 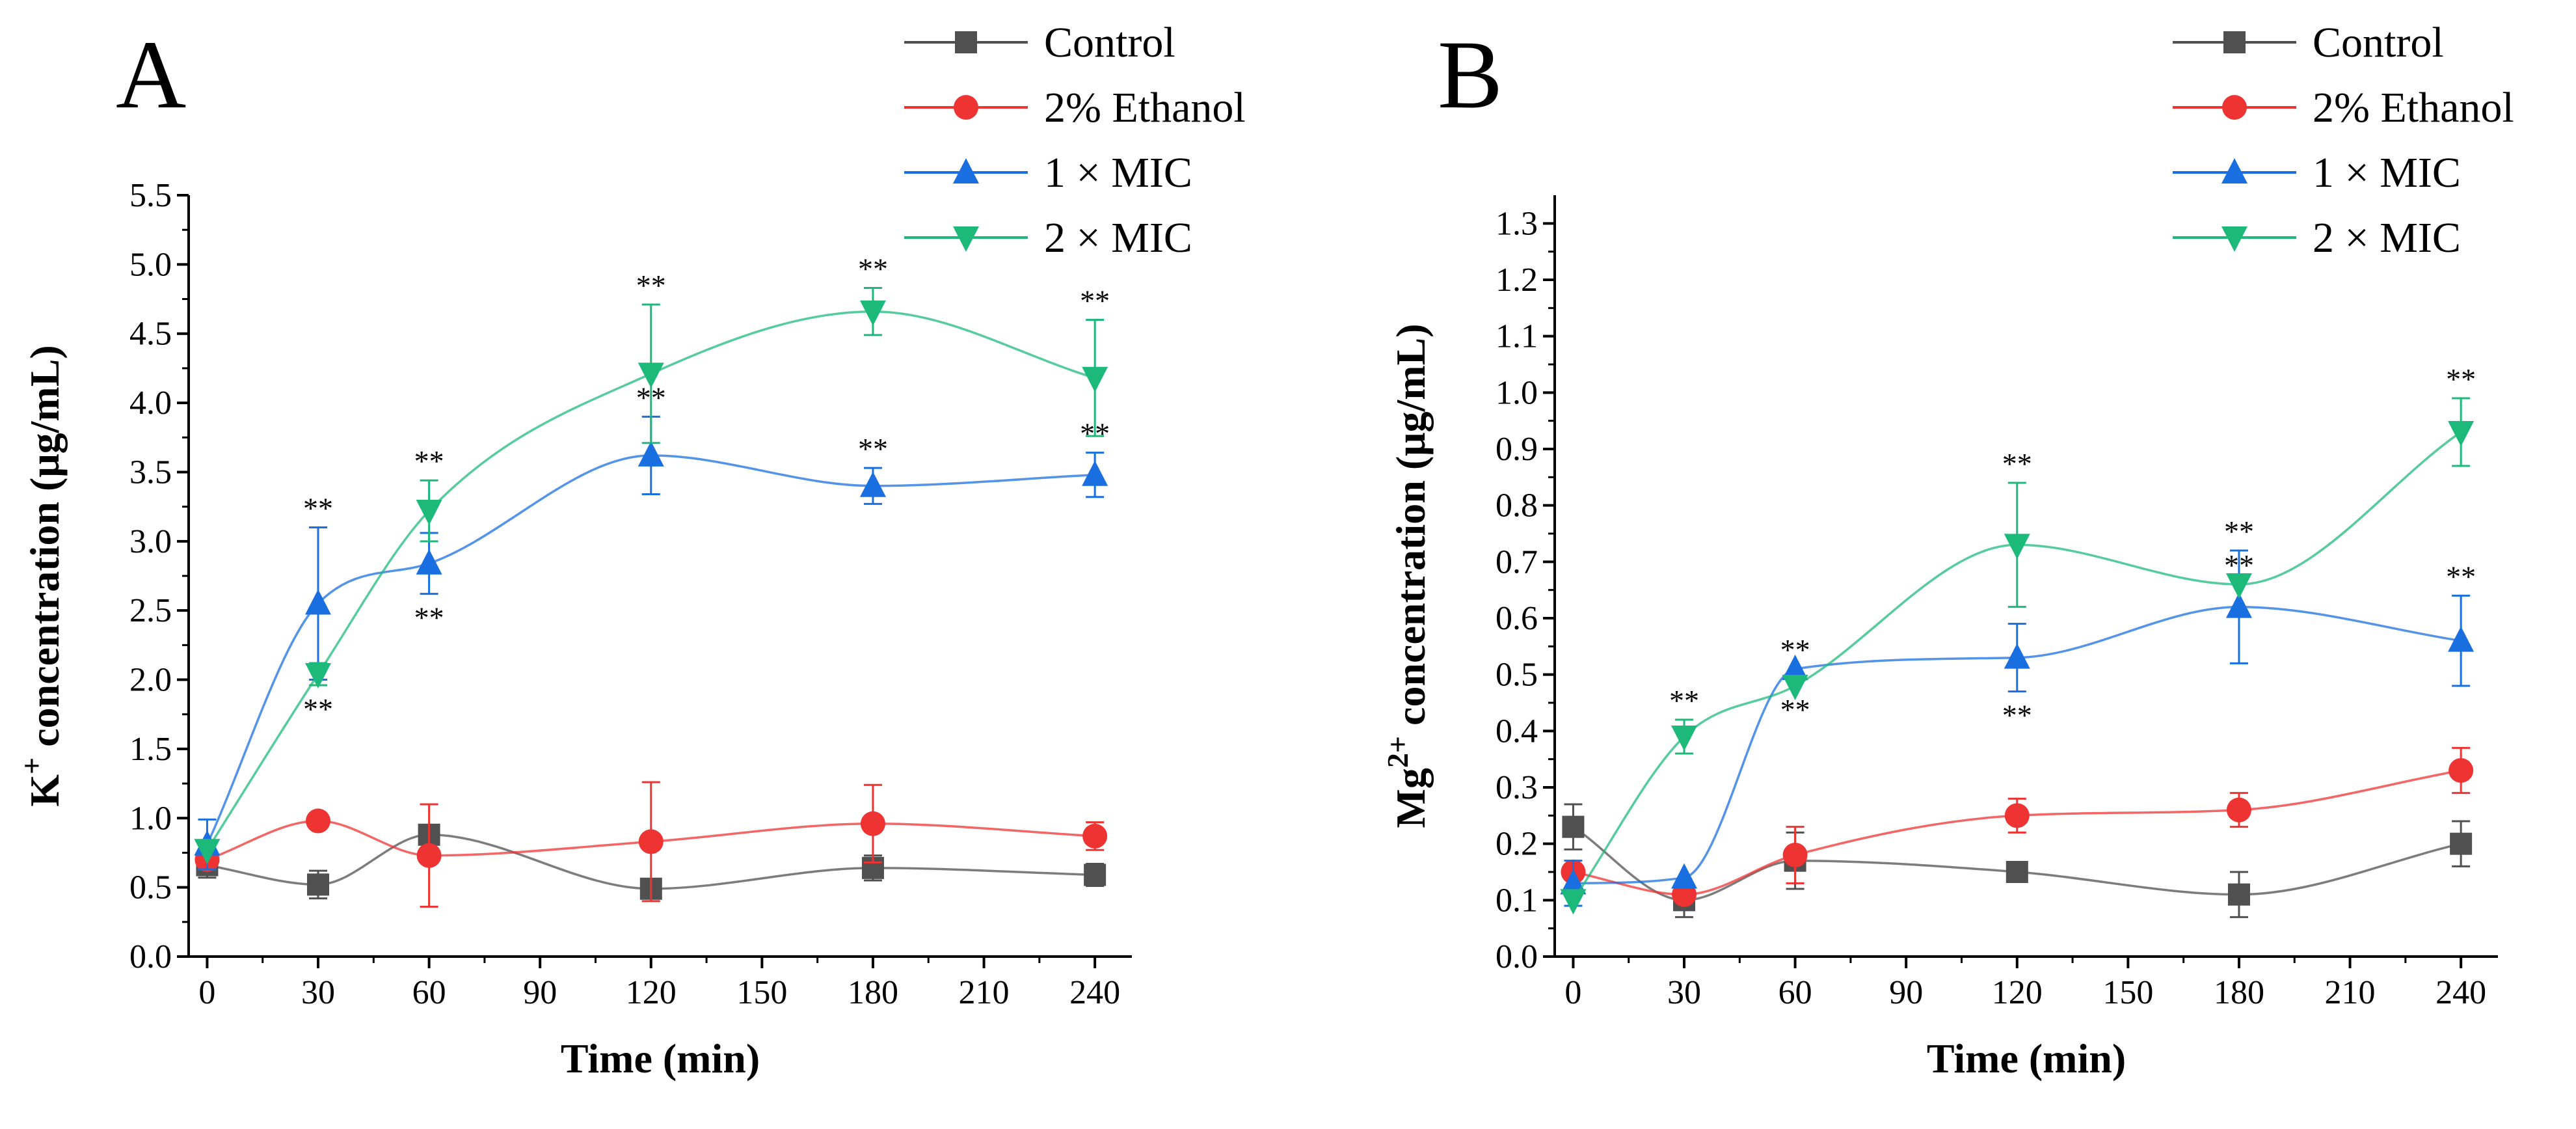 I want to click on chart-a-series-2pct-ethanol, so click(x=651, y=844).